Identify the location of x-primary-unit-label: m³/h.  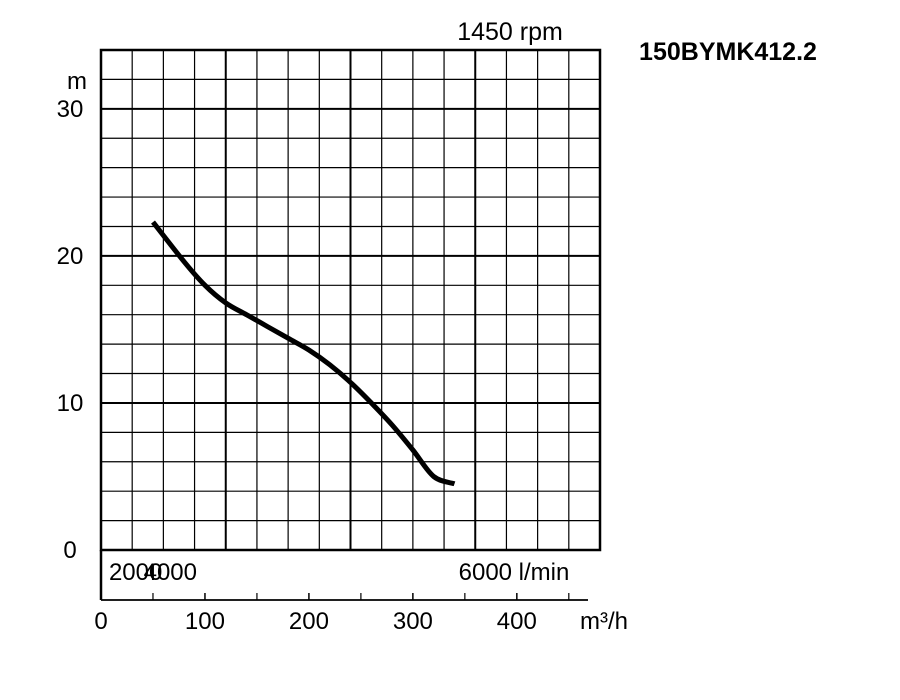
(604, 621).